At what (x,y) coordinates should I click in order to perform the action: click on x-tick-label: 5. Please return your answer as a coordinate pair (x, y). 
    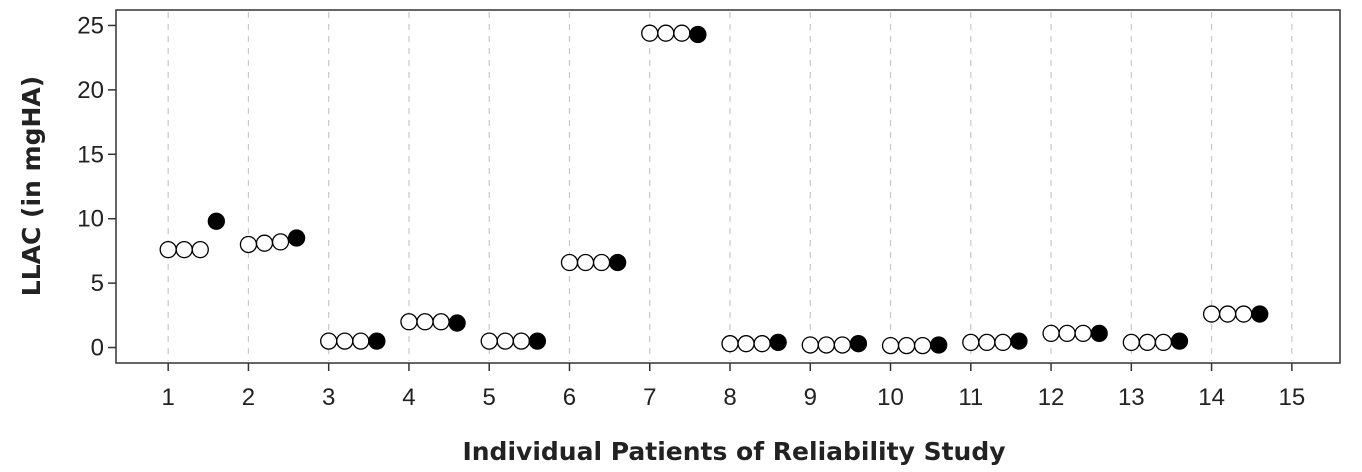
    Looking at the image, I should click on (489, 397).